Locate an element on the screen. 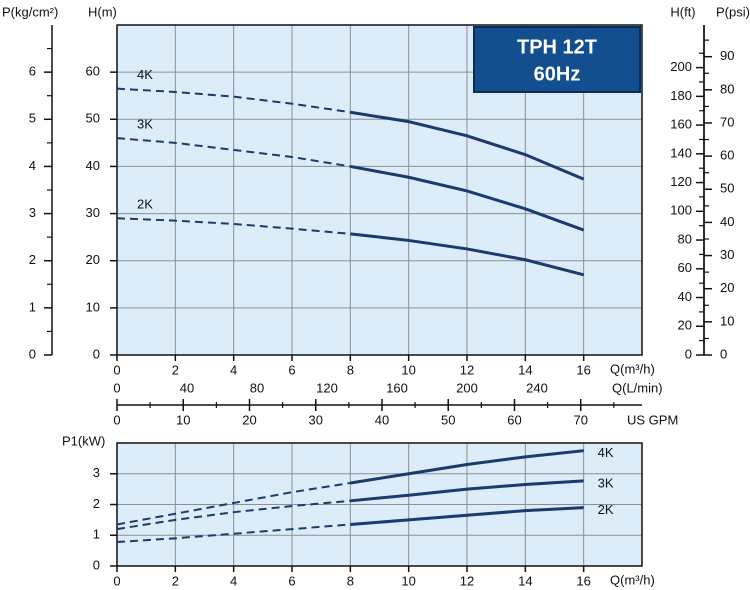  y-tick-label: 20 is located at coordinates (93, 259).